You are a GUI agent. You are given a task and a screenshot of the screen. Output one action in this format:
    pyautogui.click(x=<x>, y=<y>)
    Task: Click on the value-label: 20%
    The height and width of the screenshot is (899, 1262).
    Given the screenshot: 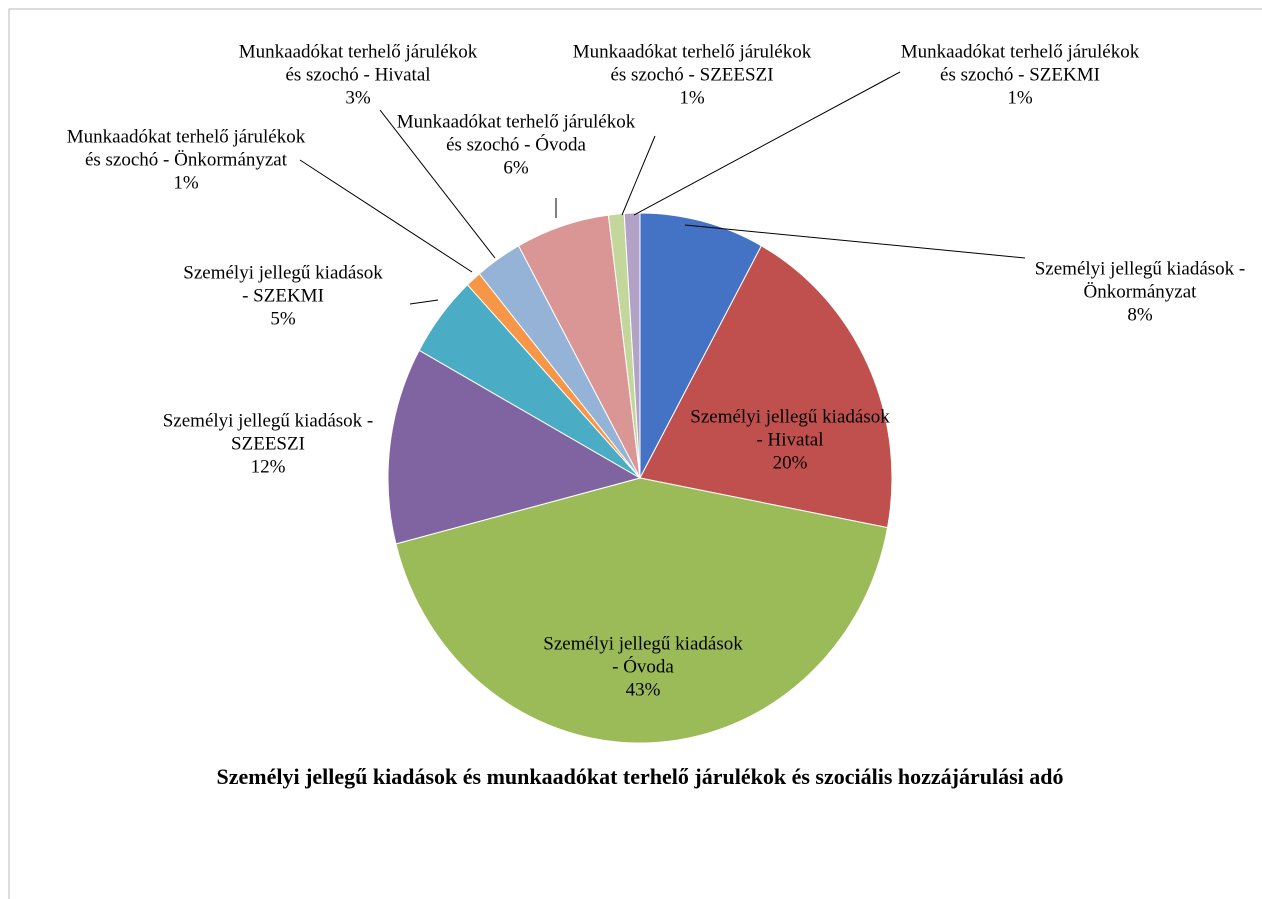 What is the action you would take?
    pyautogui.click(x=790, y=463)
    